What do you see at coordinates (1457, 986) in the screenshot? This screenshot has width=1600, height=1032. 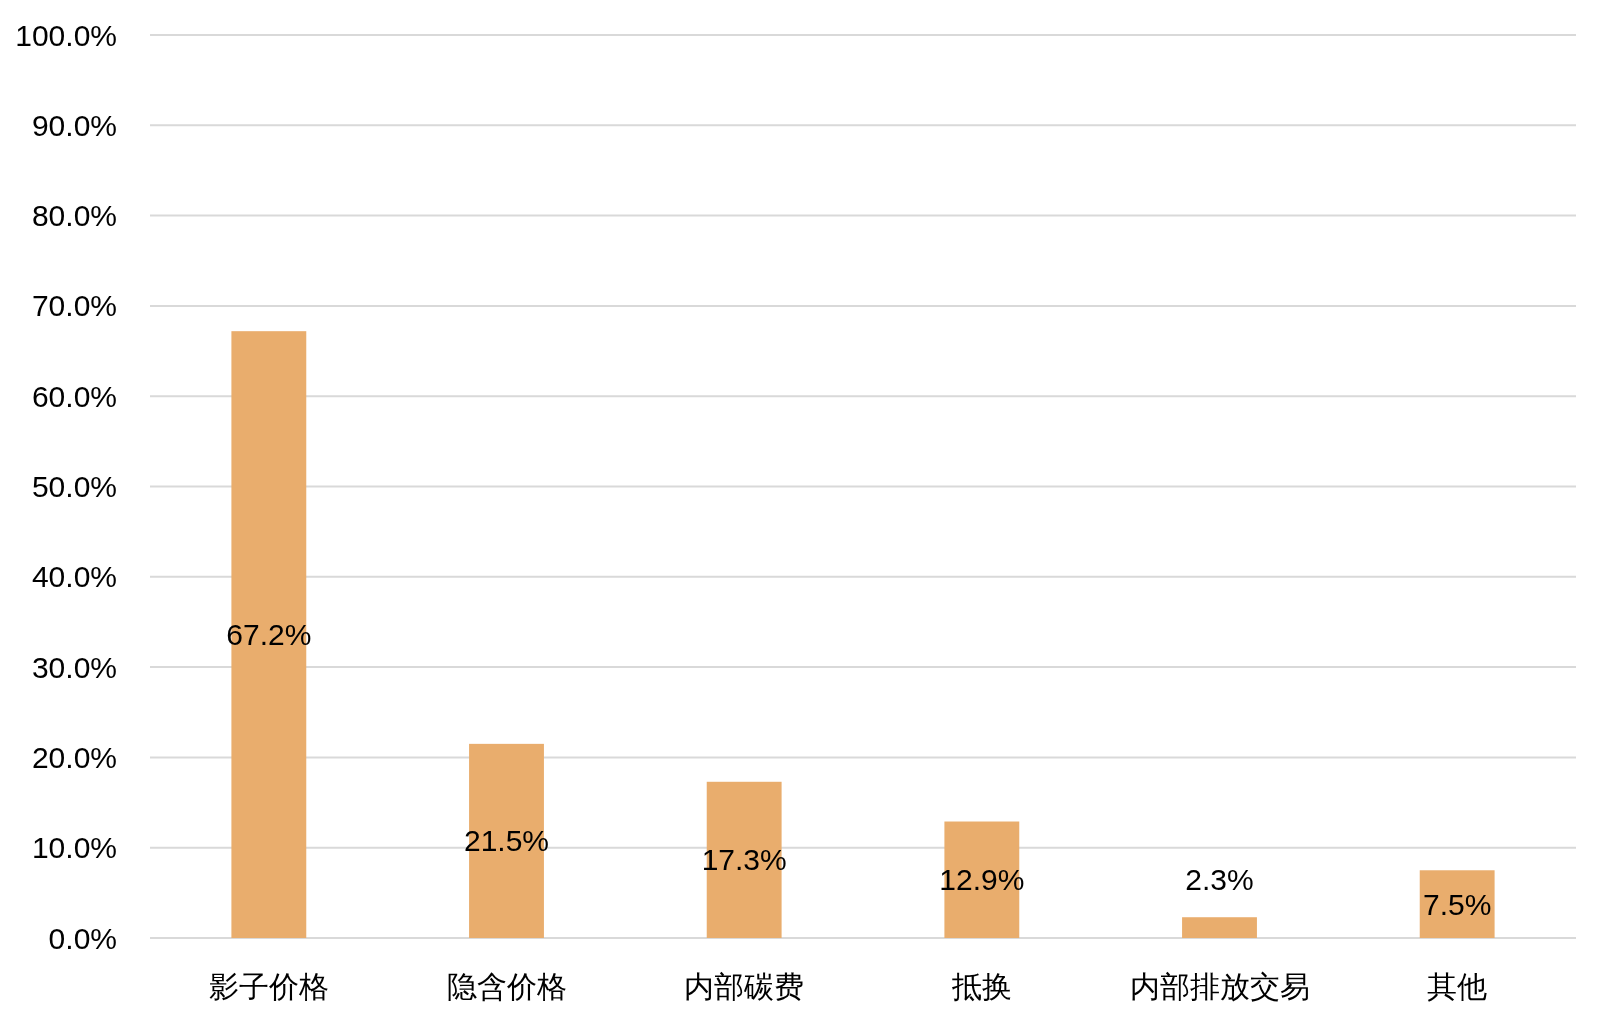 I see `x-tick-label: 其他` at bounding box center [1457, 986].